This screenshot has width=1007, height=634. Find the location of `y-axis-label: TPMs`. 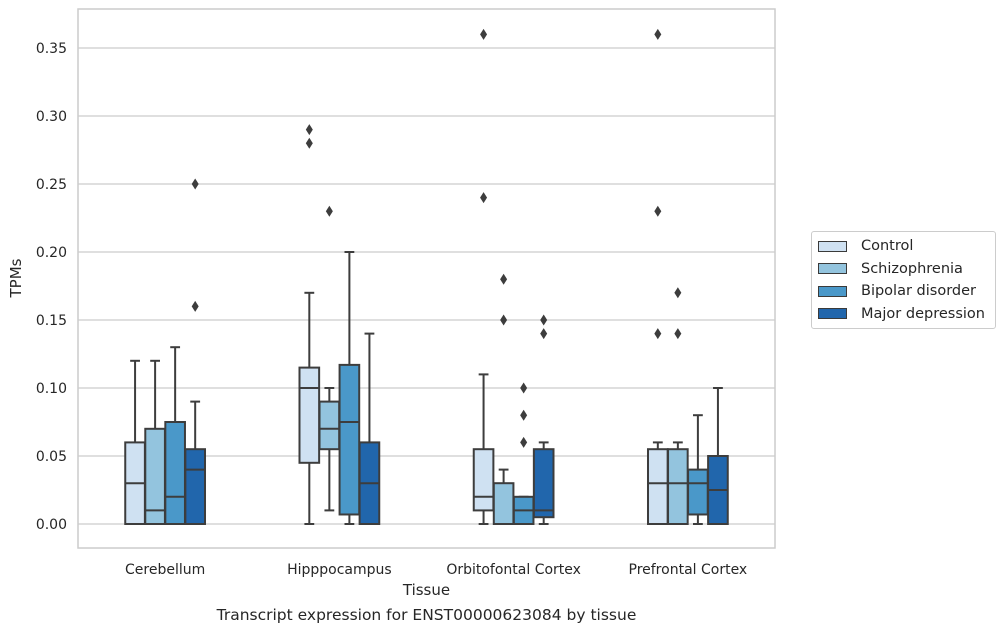

y-axis-label: TPMs is located at coordinates (16, 278).